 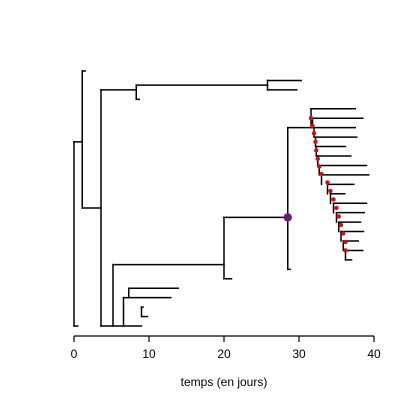 I want to click on highlighted-node, so click(x=287, y=217).